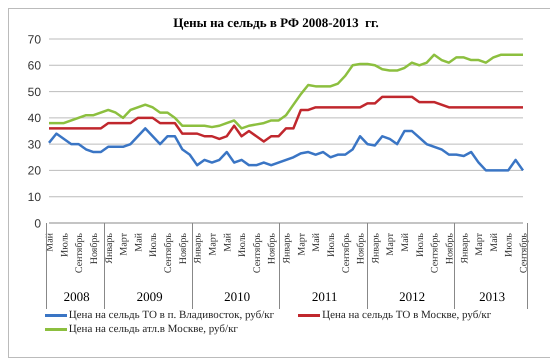 This screenshot has width=550, height=364. Describe the element at coordinates (35, 65) in the screenshot. I see `y-tick-label: 60` at that location.